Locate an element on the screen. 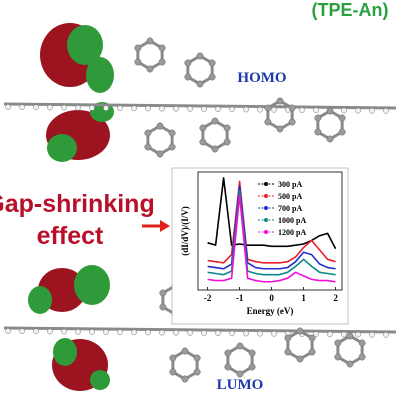 Image resolution: width=400 pixels, height=408 pixels. bond is located at coordinates (200, 106).